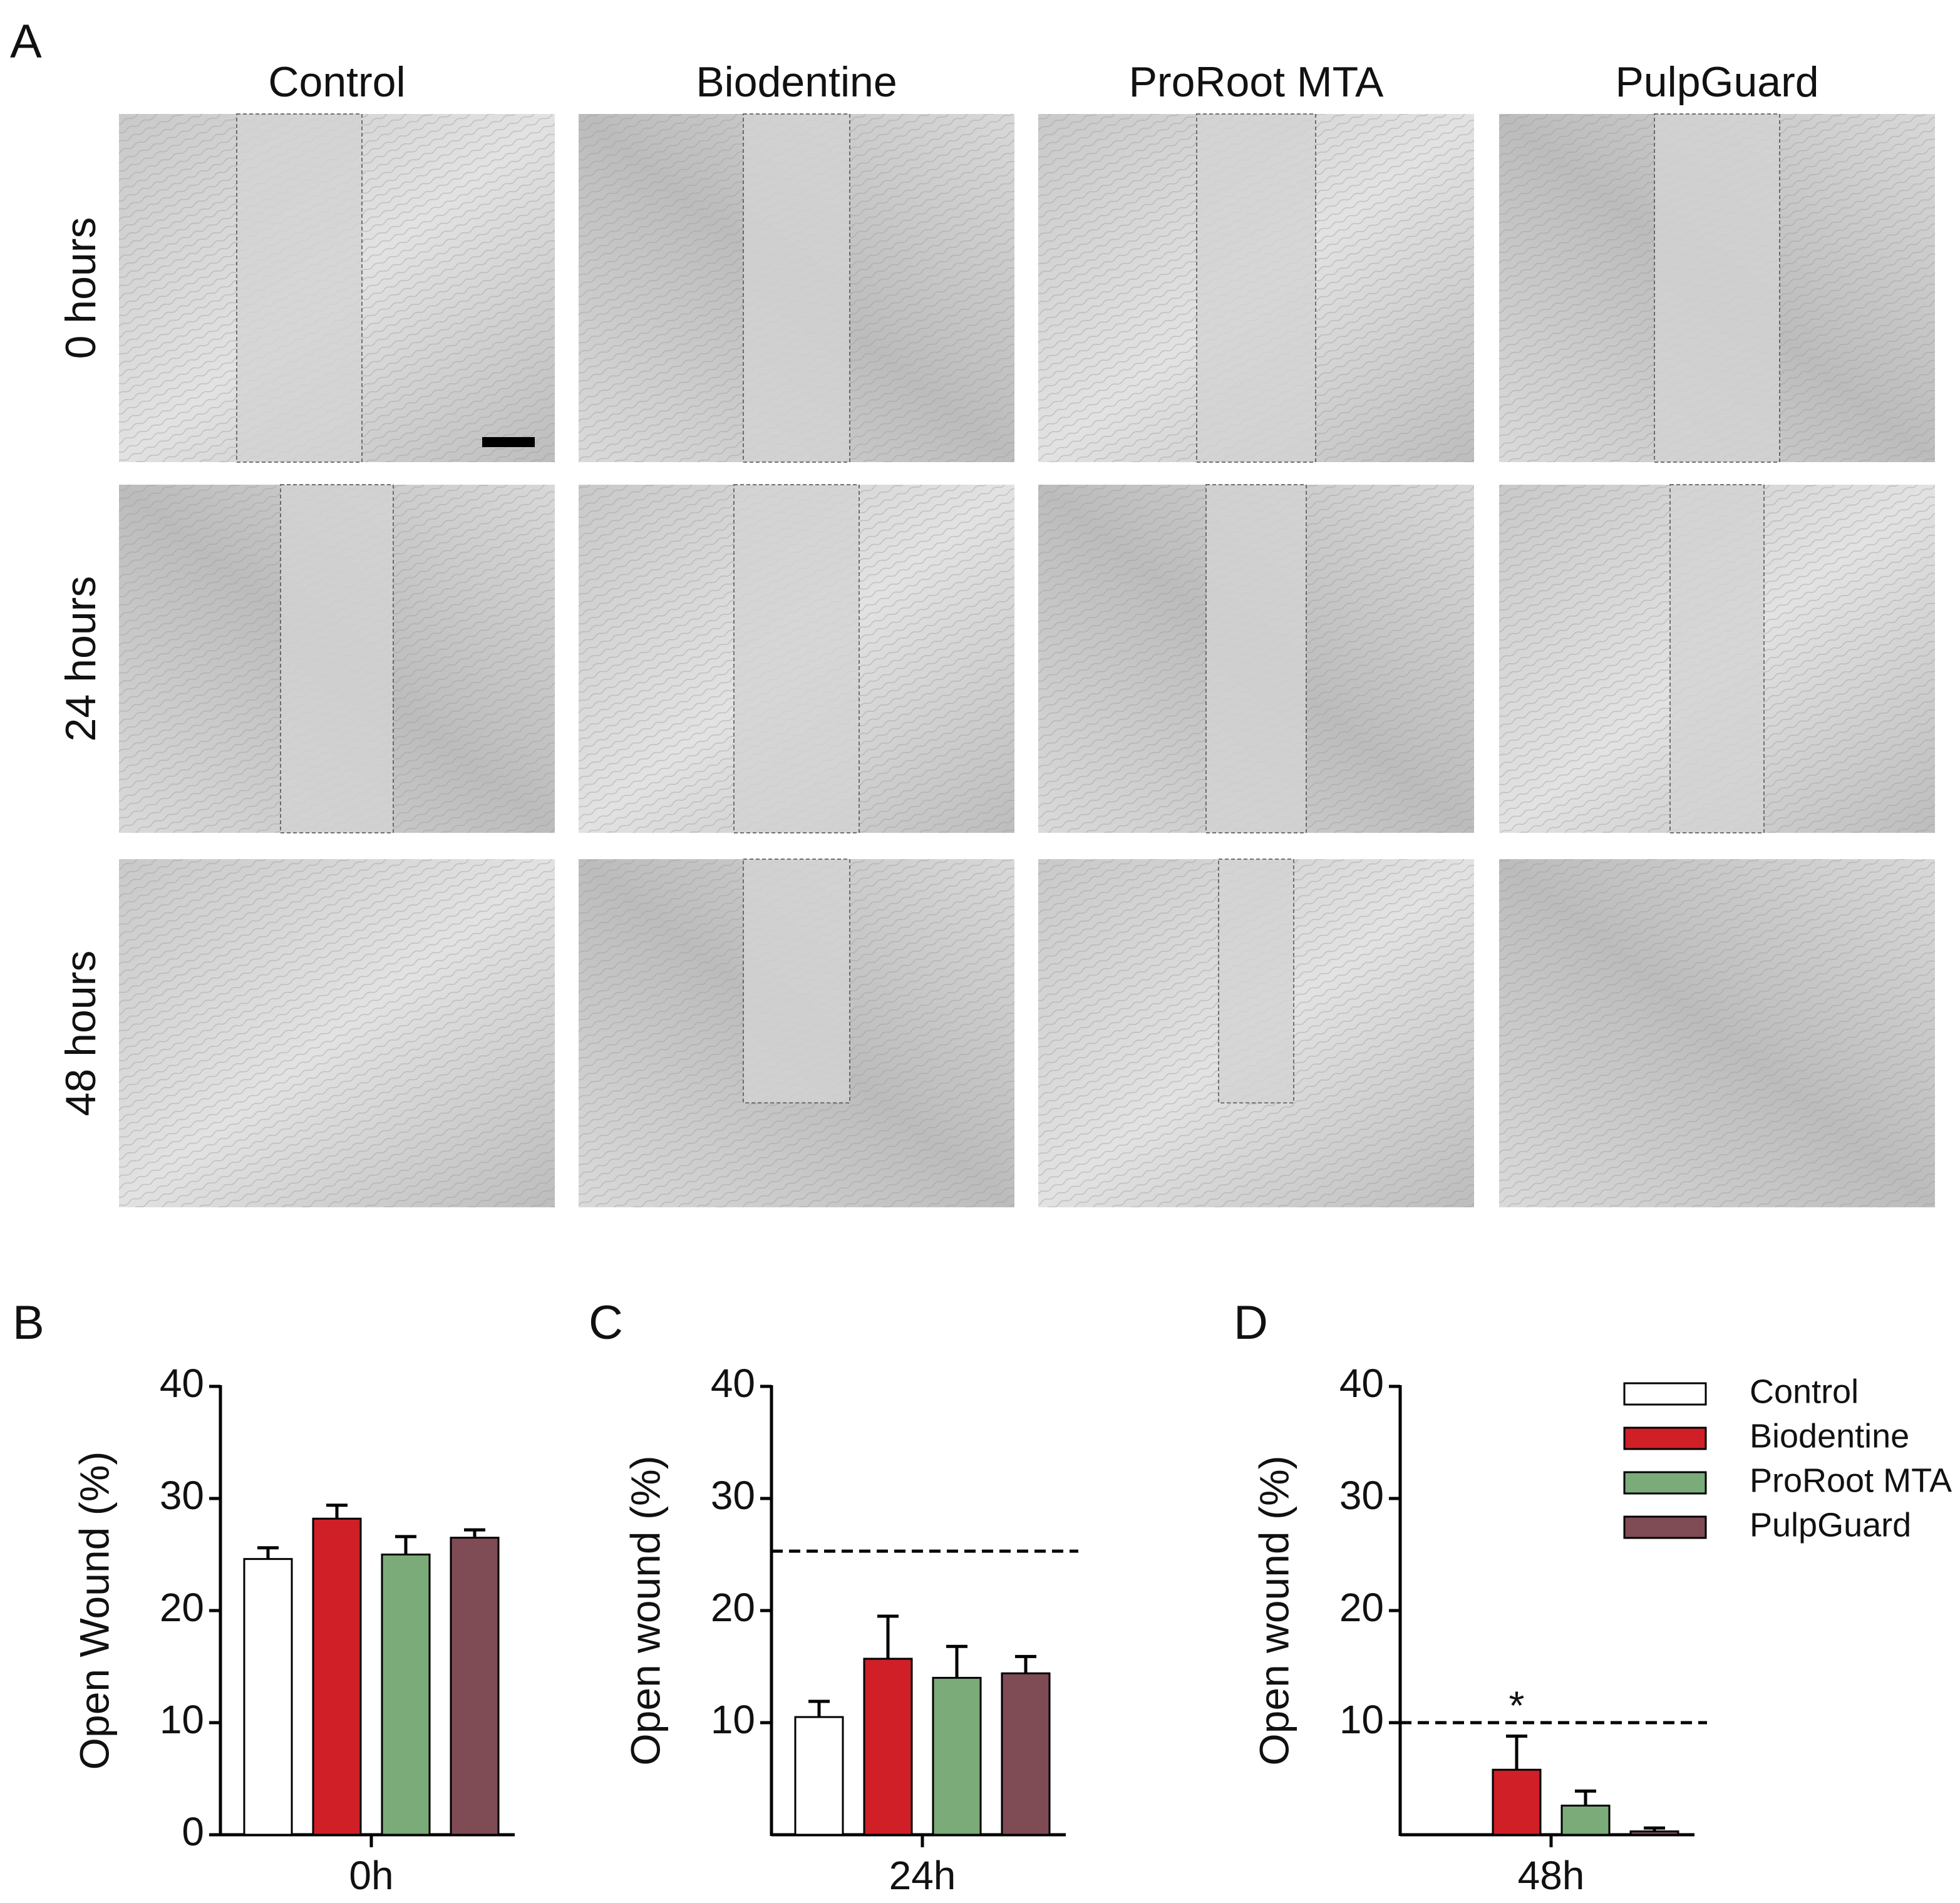 Image resolution: width=1960 pixels, height=1903 pixels. Describe the element at coordinates (606, 1322) in the screenshot. I see `panel-label: C` at that location.